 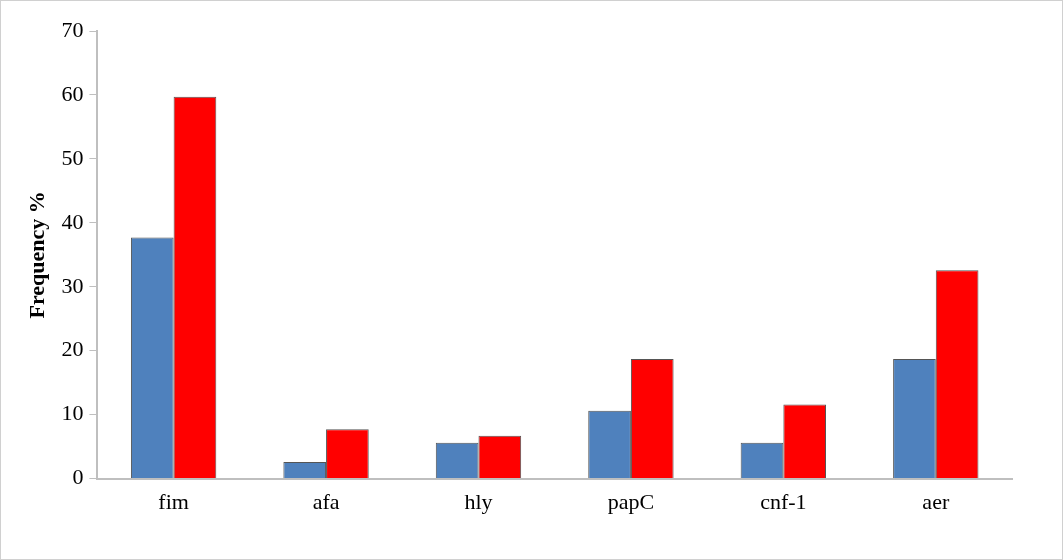 I want to click on y-tick-label: 20, so click(x=72, y=349).